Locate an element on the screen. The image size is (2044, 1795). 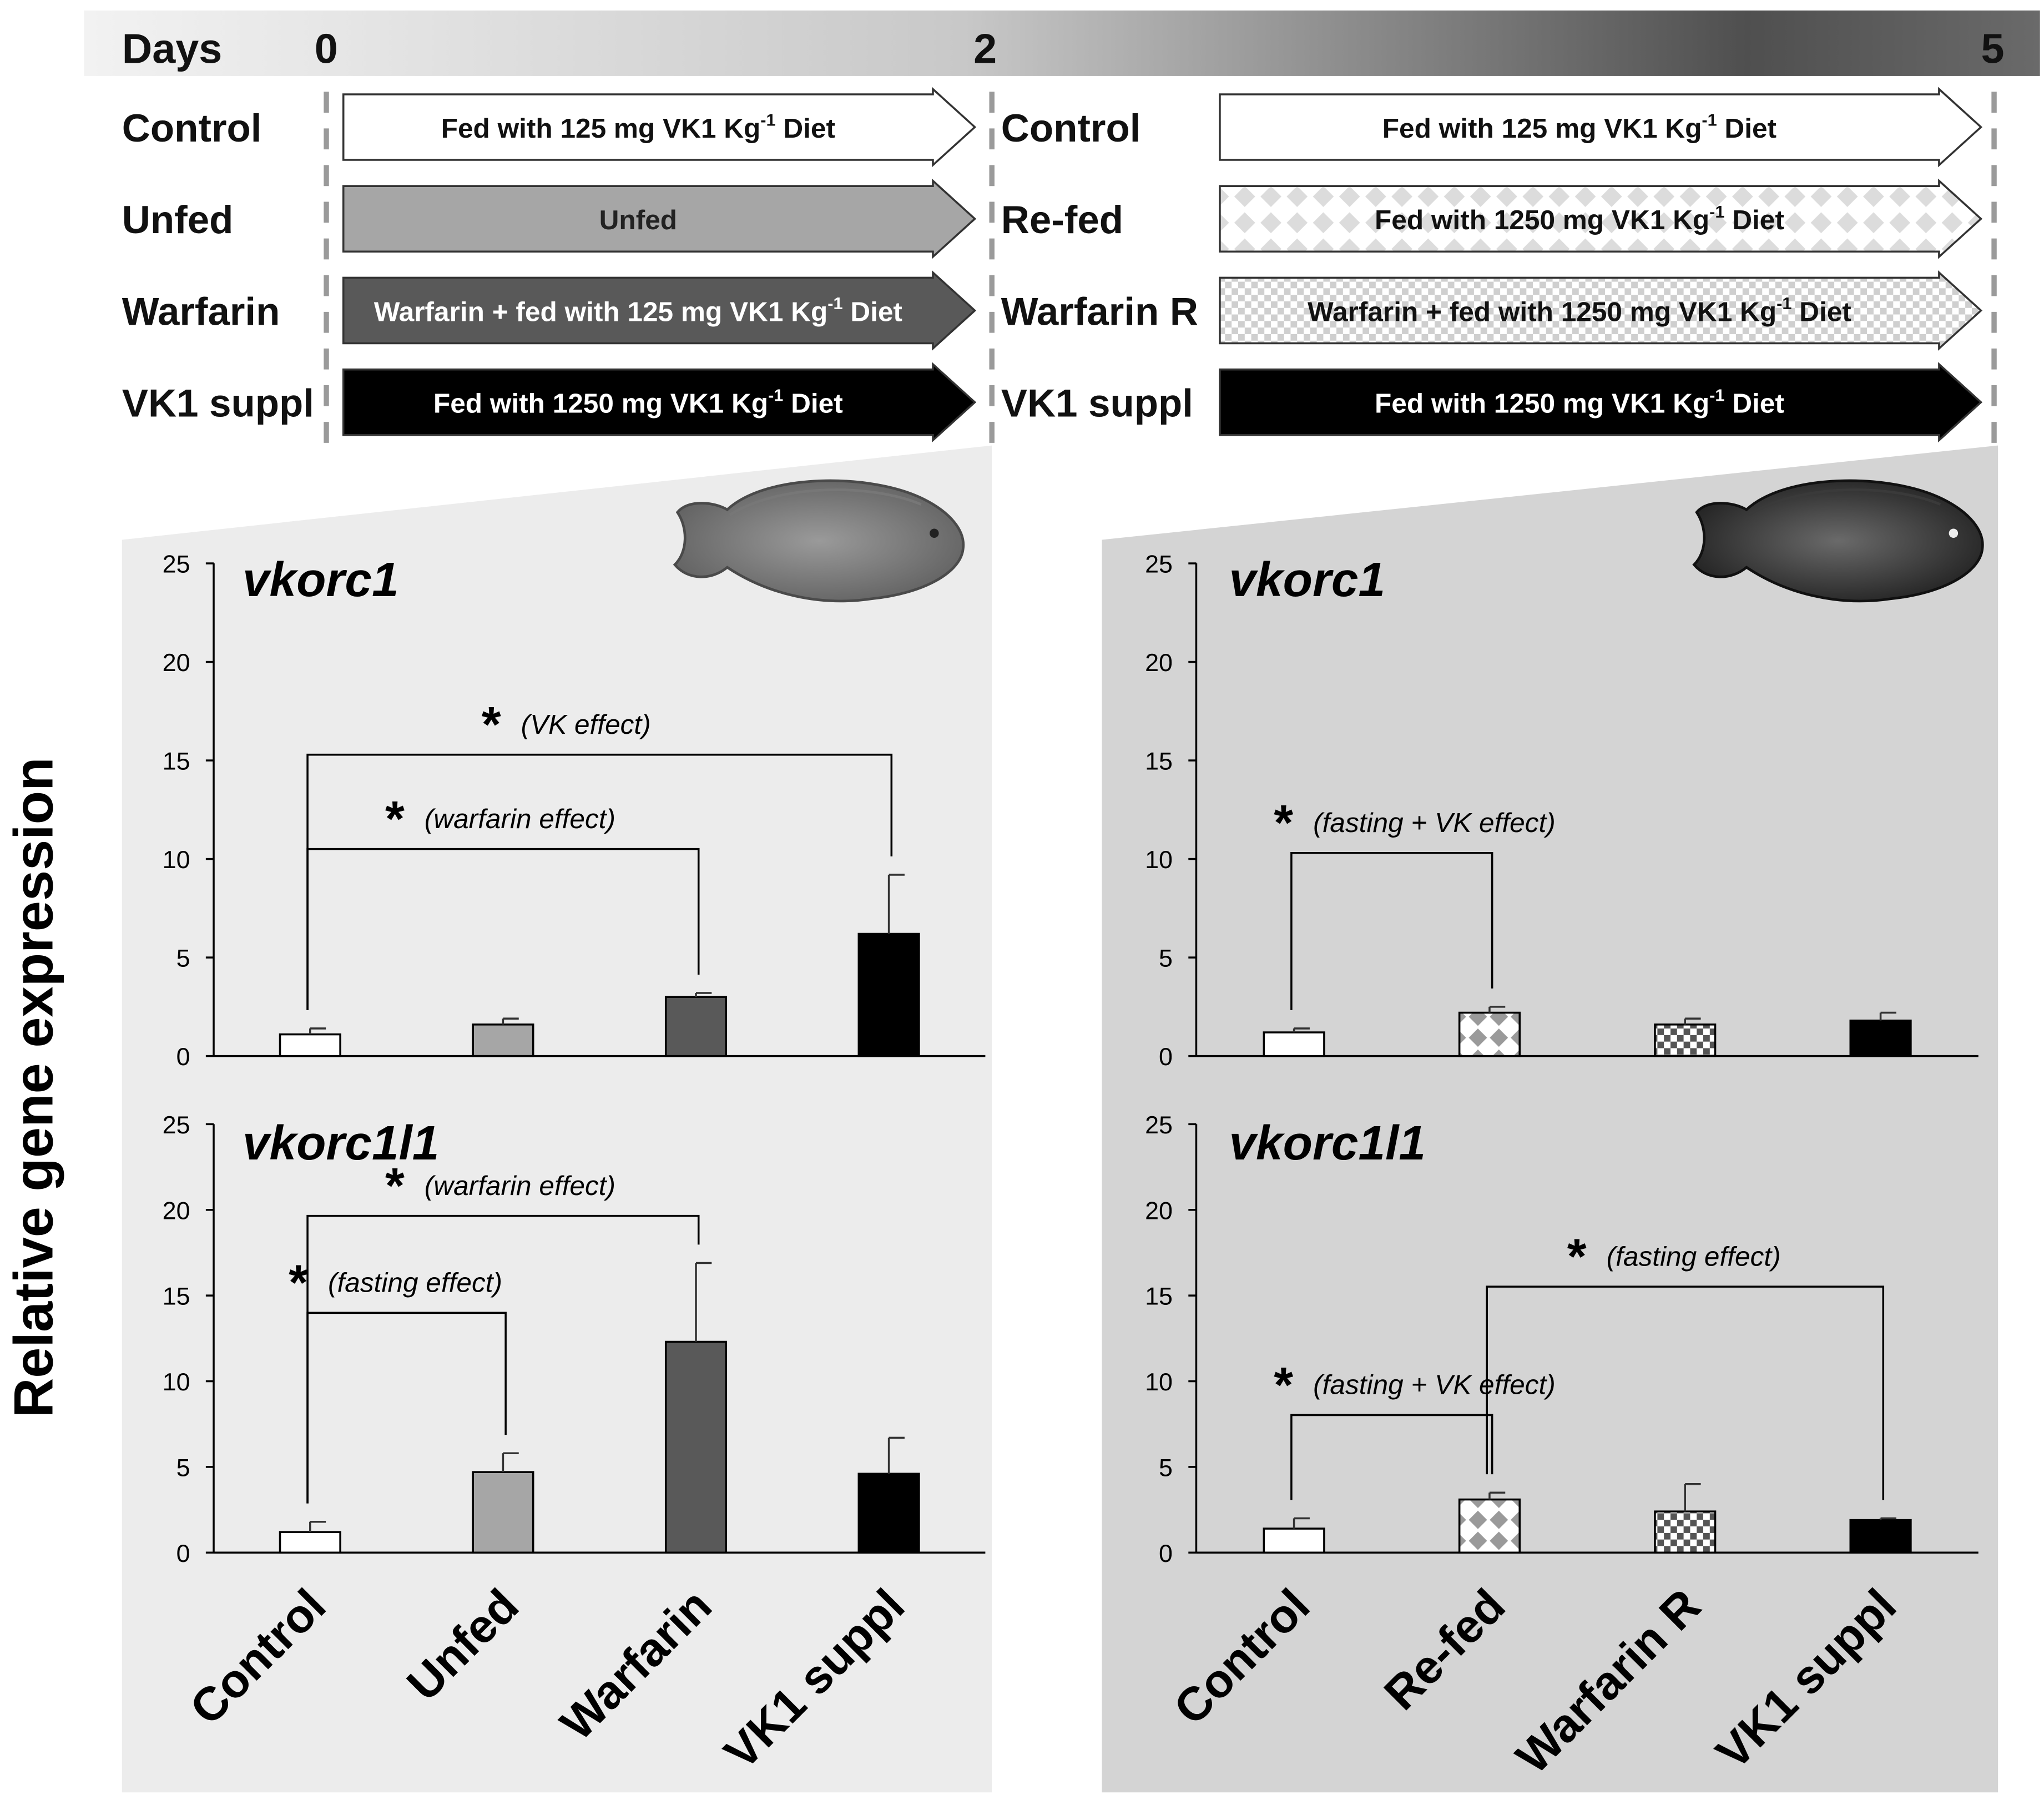
fish-icon-light is located at coordinates (819, 541).